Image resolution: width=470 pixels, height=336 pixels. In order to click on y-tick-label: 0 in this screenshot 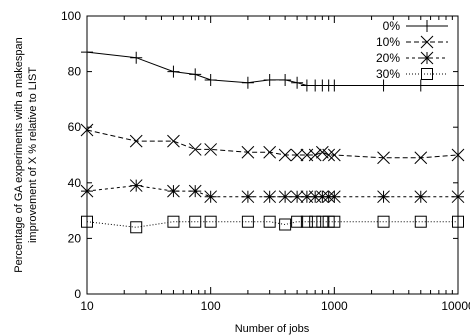, I will do `click(77, 294)`.